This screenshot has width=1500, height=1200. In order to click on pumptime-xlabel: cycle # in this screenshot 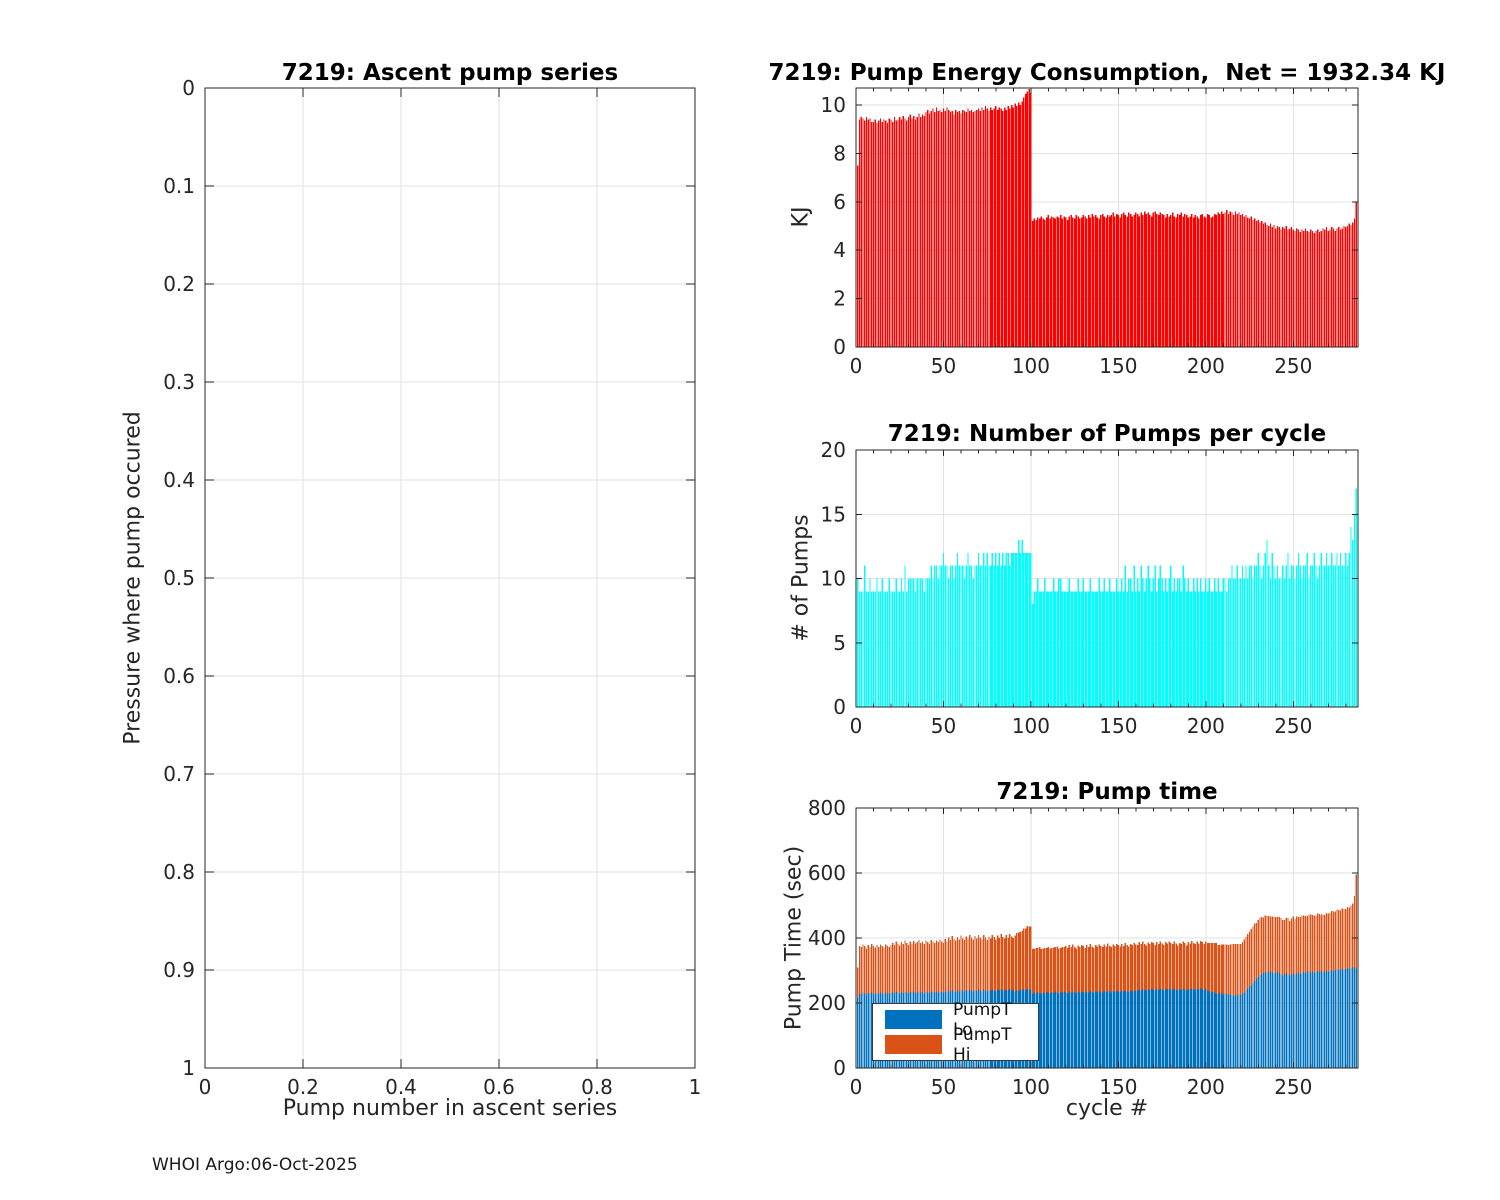, I will do `click(1107, 1108)`.